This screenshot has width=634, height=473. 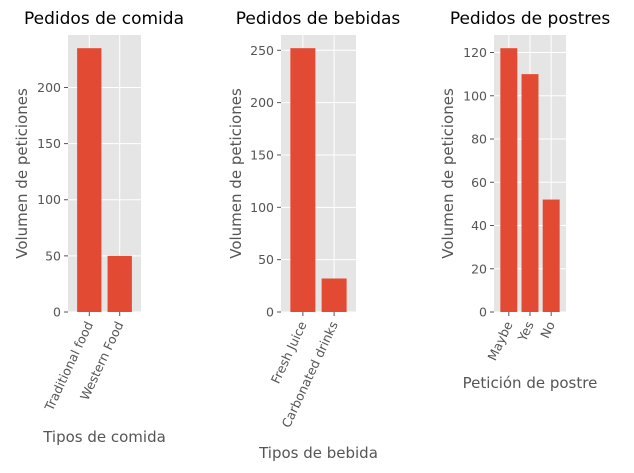 What do you see at coordinates (530, 383) in the screenshot?
I see `x-axis-label: Petición de postre` at bounding box center [530, 383].